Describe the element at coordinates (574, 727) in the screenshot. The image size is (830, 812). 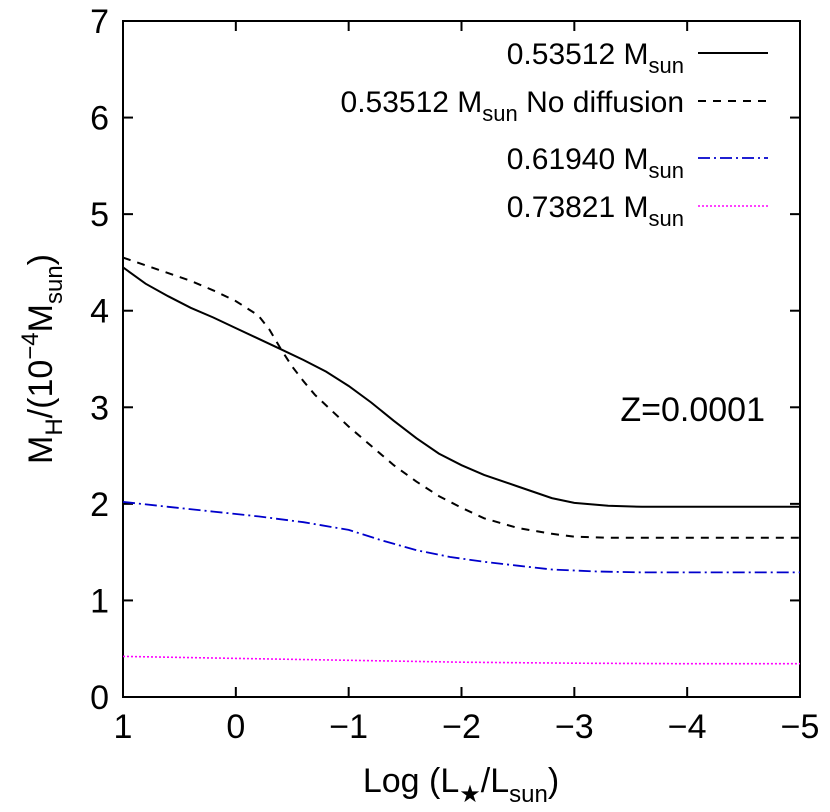
I see `x-tick-label: −3` at that location.